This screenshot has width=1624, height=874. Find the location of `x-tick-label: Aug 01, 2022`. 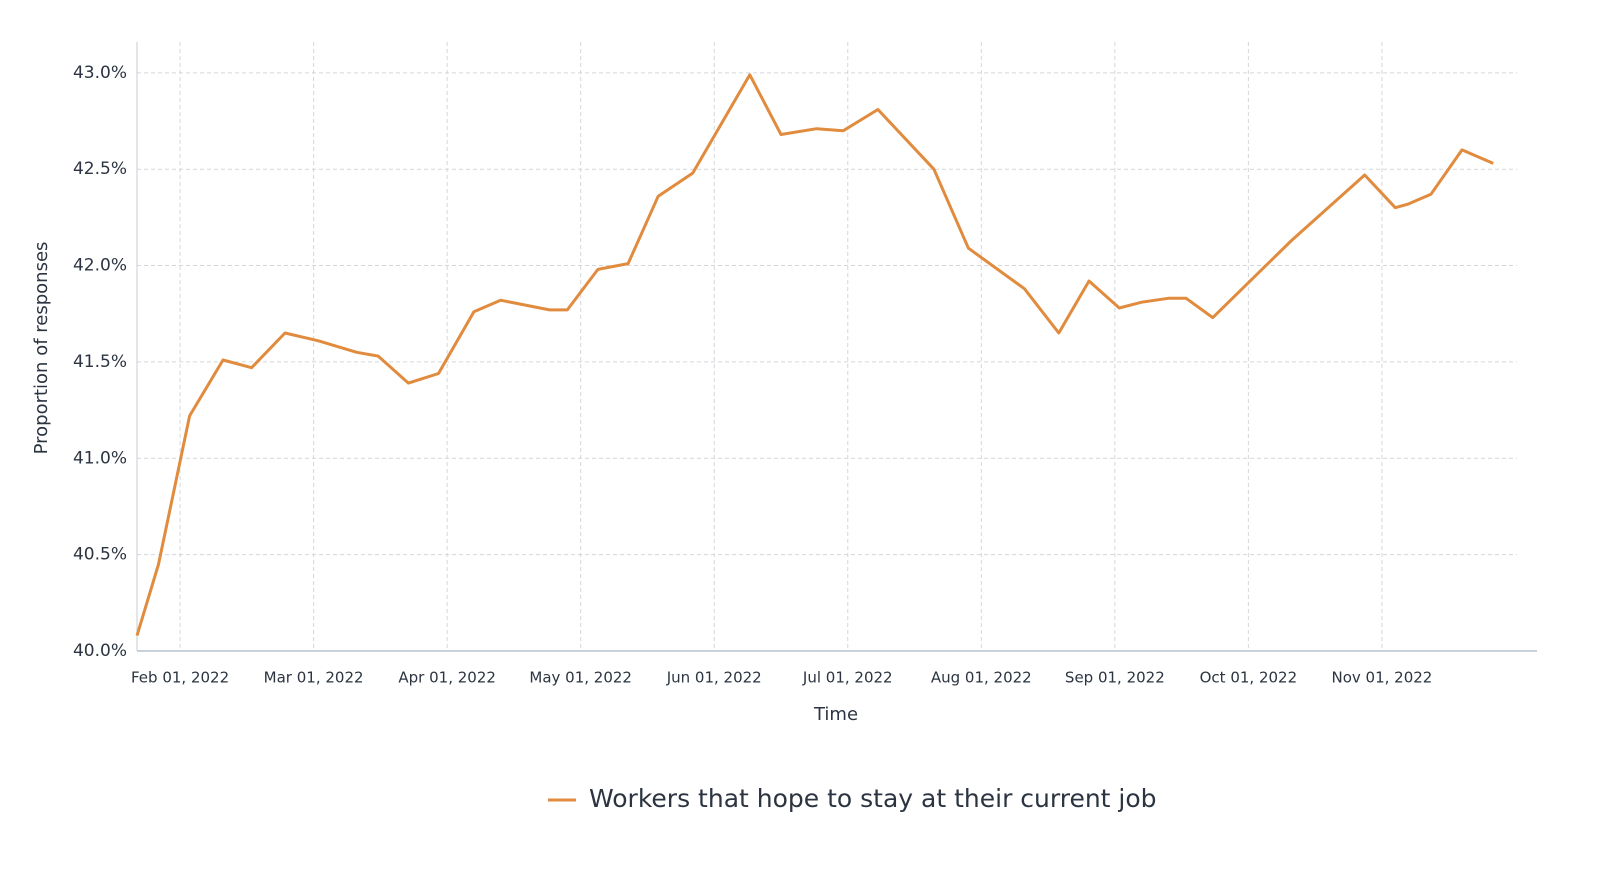

x-tick-label: Aug 01, 2022 is located at coordinates (981, 678).